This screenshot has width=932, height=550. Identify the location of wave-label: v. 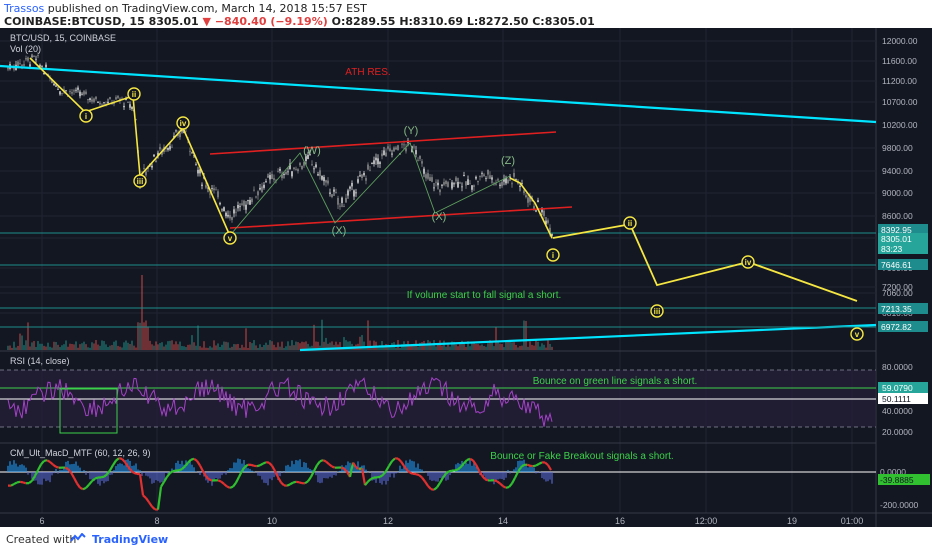
(230, 238).